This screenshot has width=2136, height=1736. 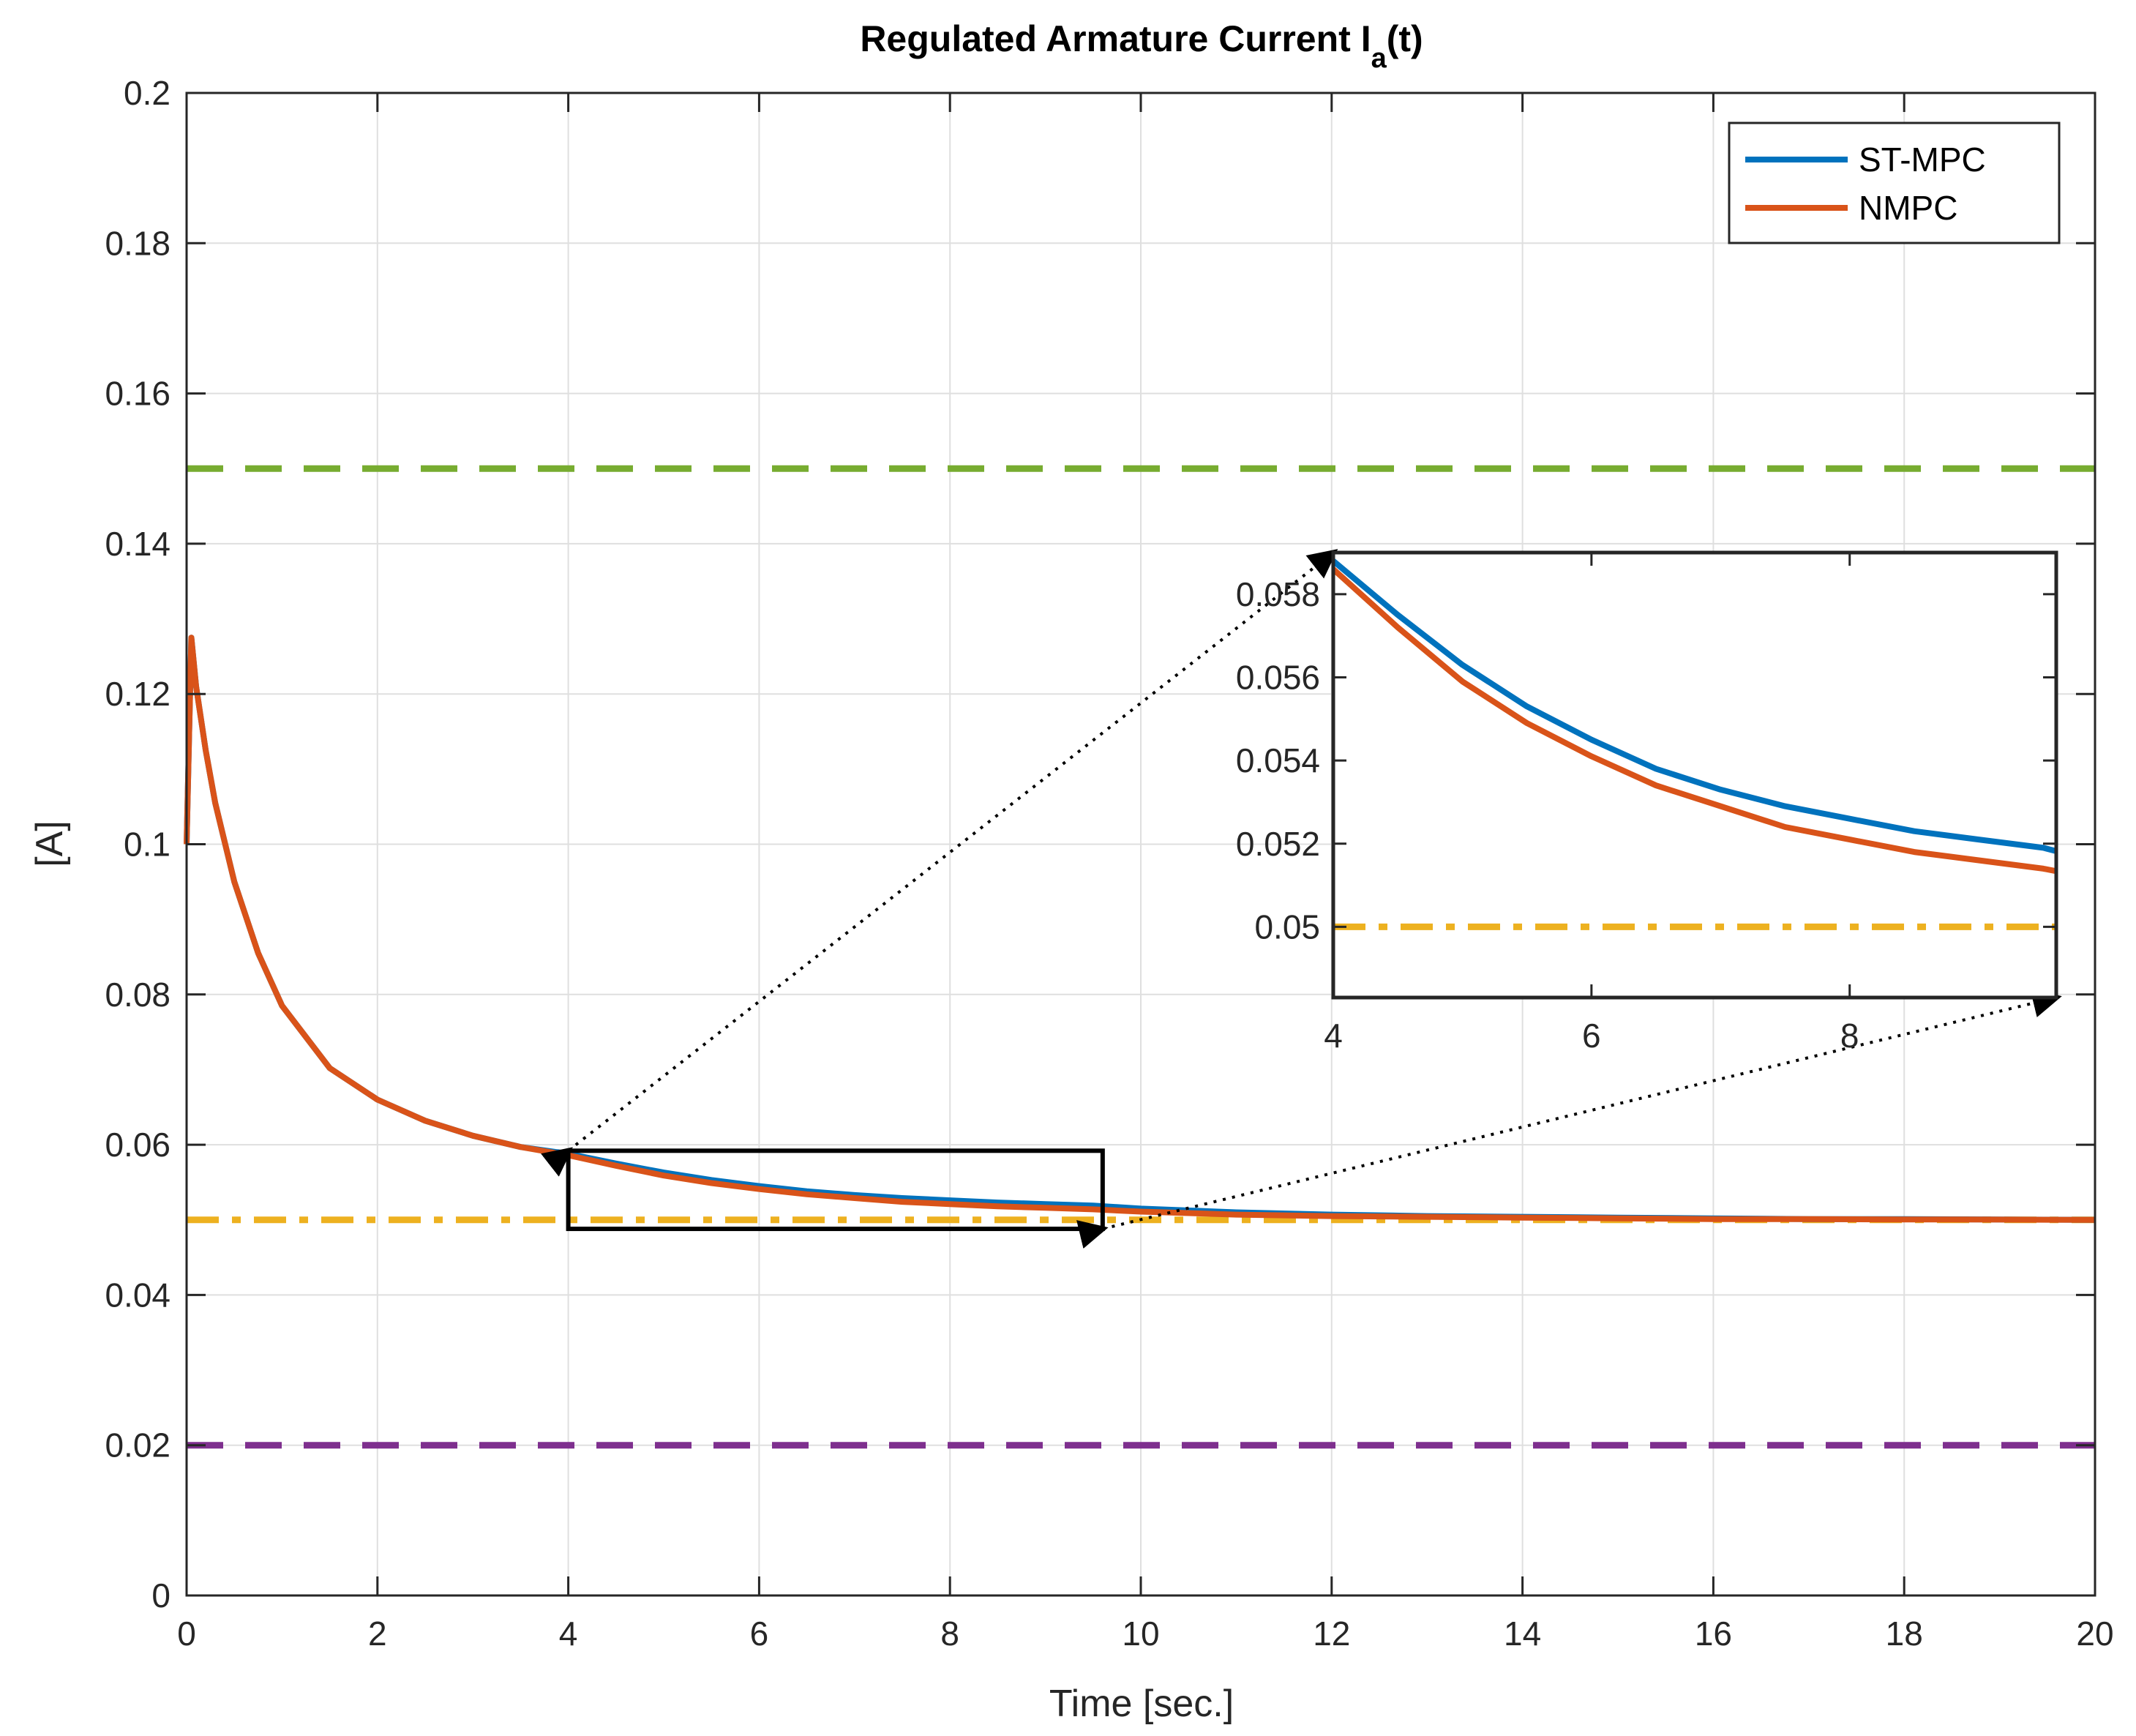 What do you see at coordinates (137, 1445) in the screenshot?
I see `y-tick-label: 0.02` at bounding box center [137, 1445].